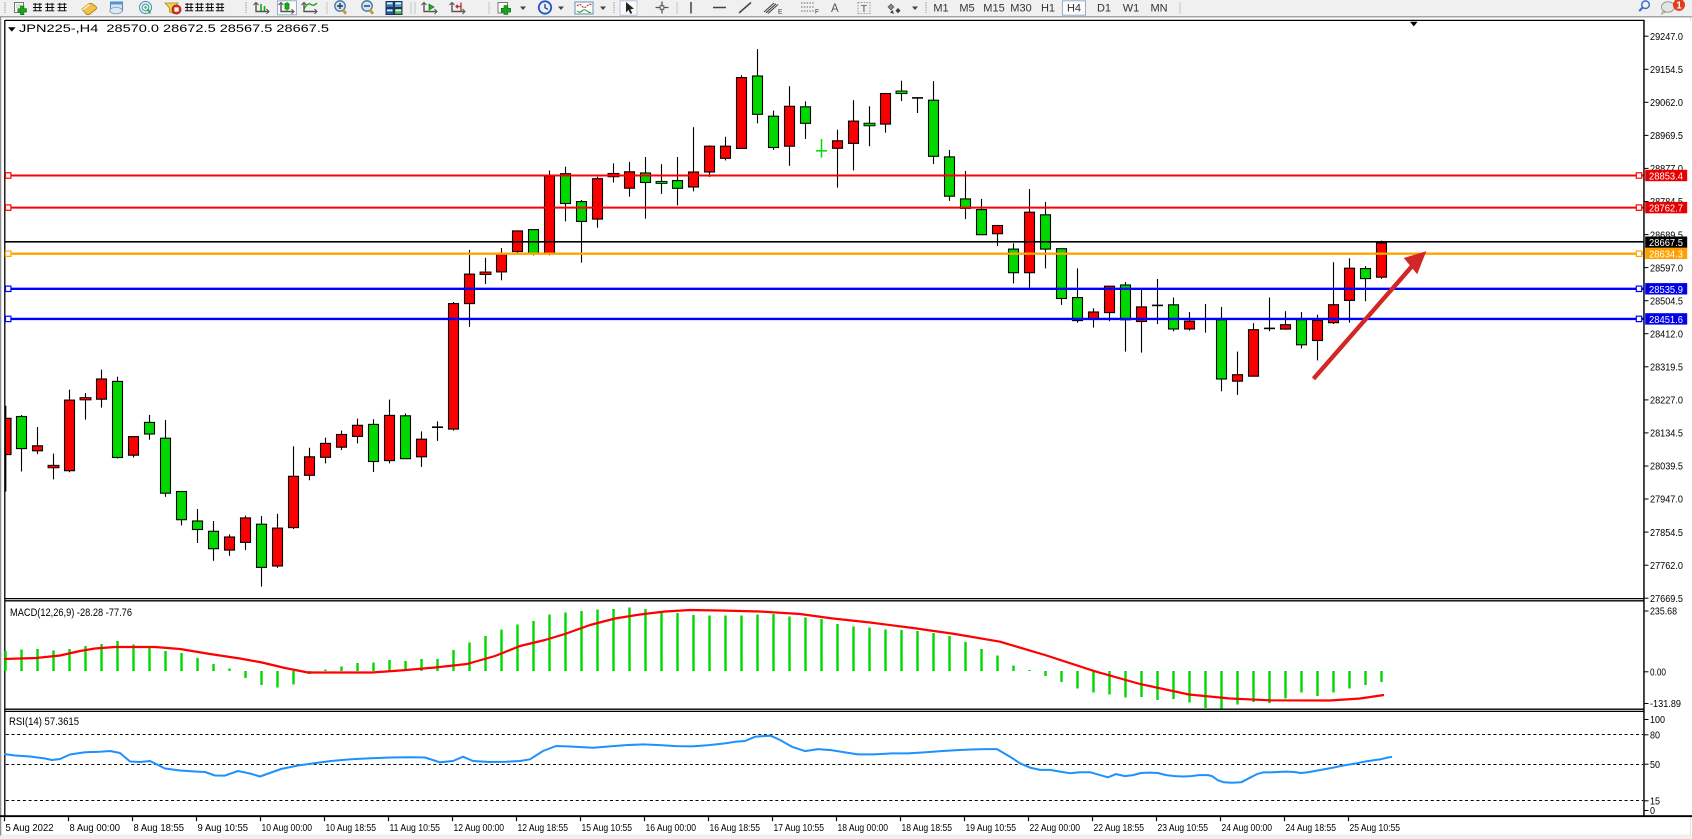  What do you see at coordinates (1183, 828) in the screenshot?
I see `svg-text: 23 Aug 10:55` at bounding box center [1183, 828].